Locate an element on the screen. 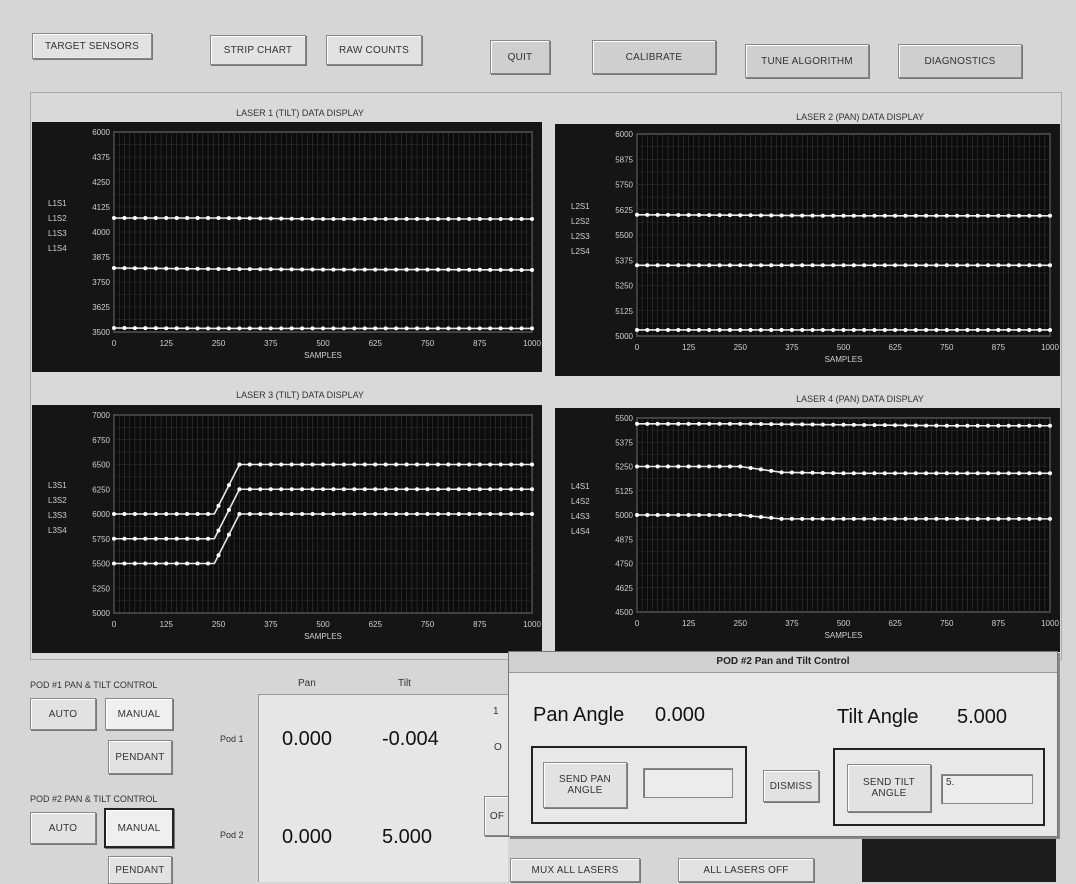 Image resolution: width=1076 pixels, height=884 pixels. tilt-angle-label: Tilt Angle is located at coordinates (878, 717).